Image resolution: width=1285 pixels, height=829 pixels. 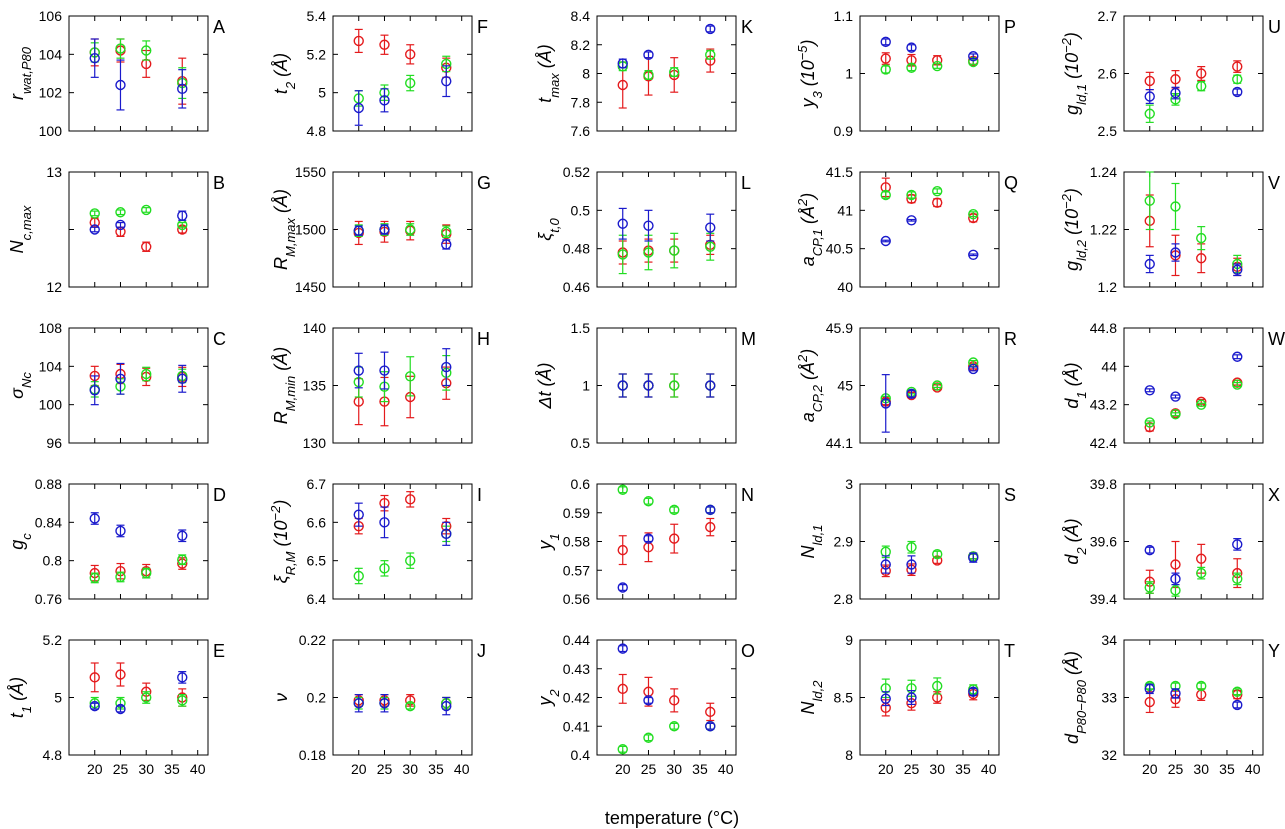 I want to click on y-axis-title: d1 (Å), so click(x=1075, y=385).